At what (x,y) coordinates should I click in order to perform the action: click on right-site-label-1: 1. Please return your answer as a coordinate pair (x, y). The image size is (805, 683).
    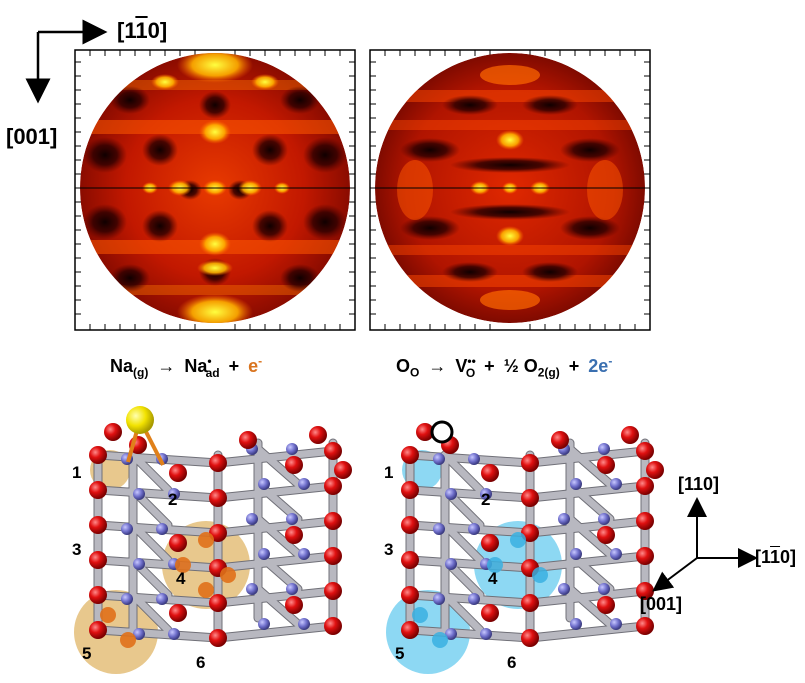
    Looking at the image, I should click on (389, 472).